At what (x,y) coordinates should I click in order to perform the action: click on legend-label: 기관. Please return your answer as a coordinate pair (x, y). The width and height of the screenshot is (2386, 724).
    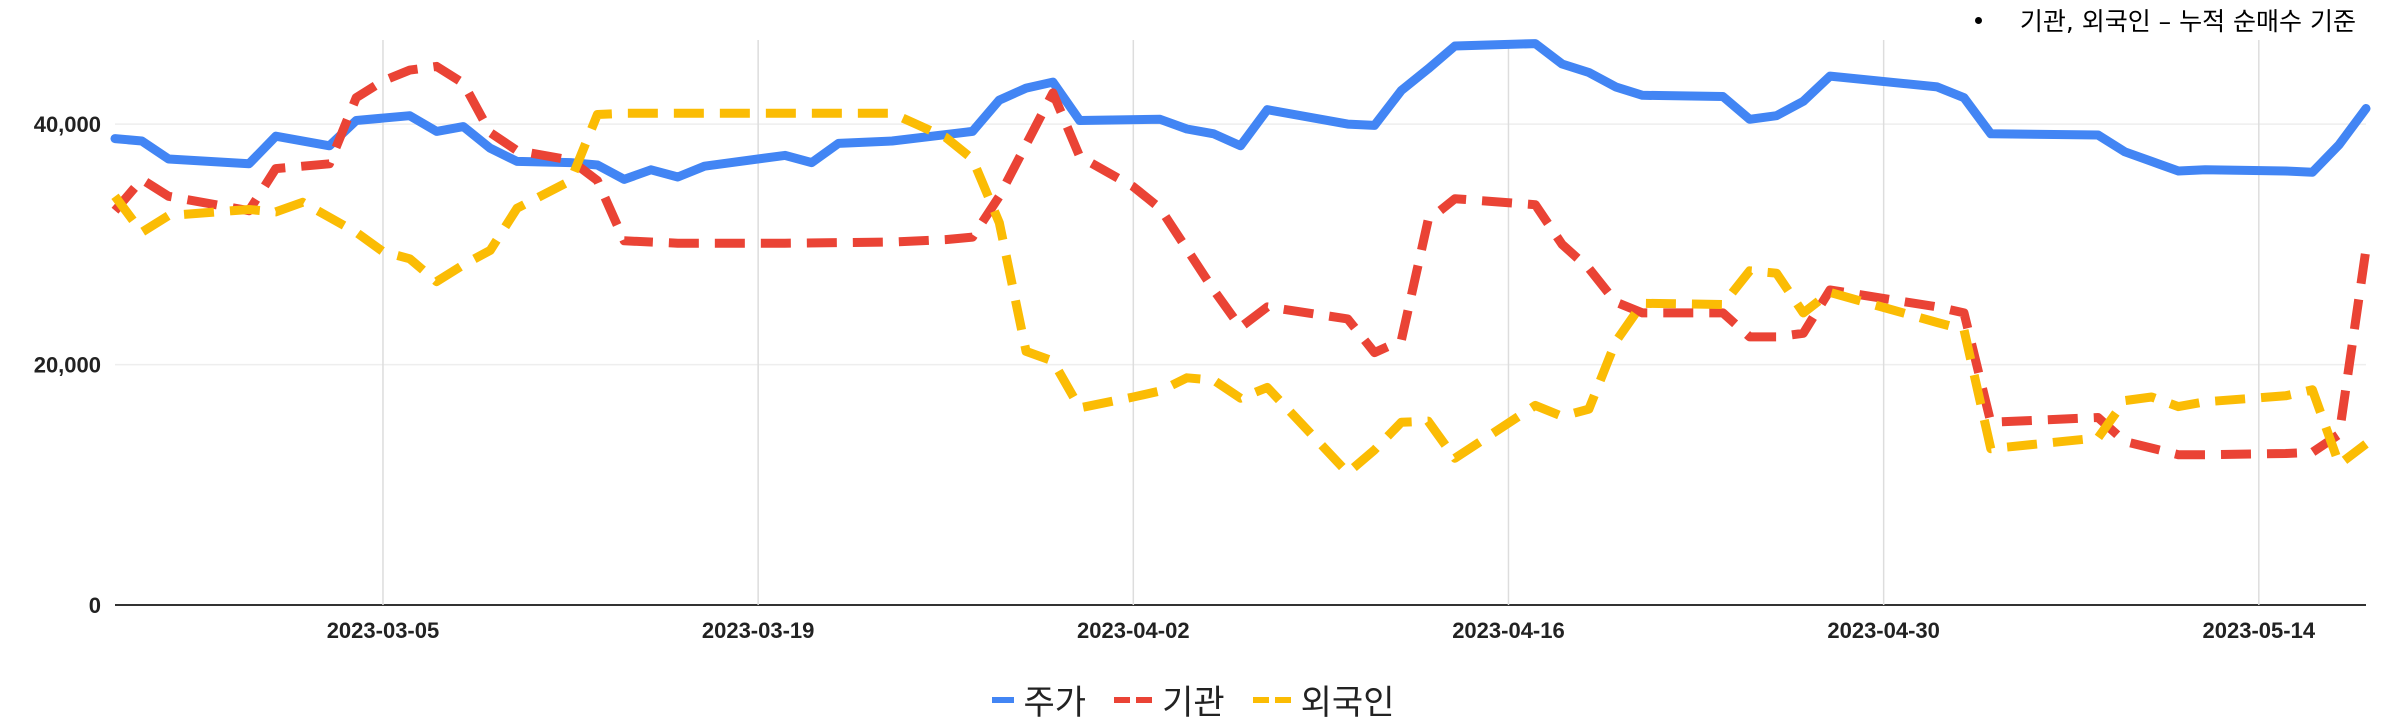
    Looking at the image, I should click on (1193, 703).